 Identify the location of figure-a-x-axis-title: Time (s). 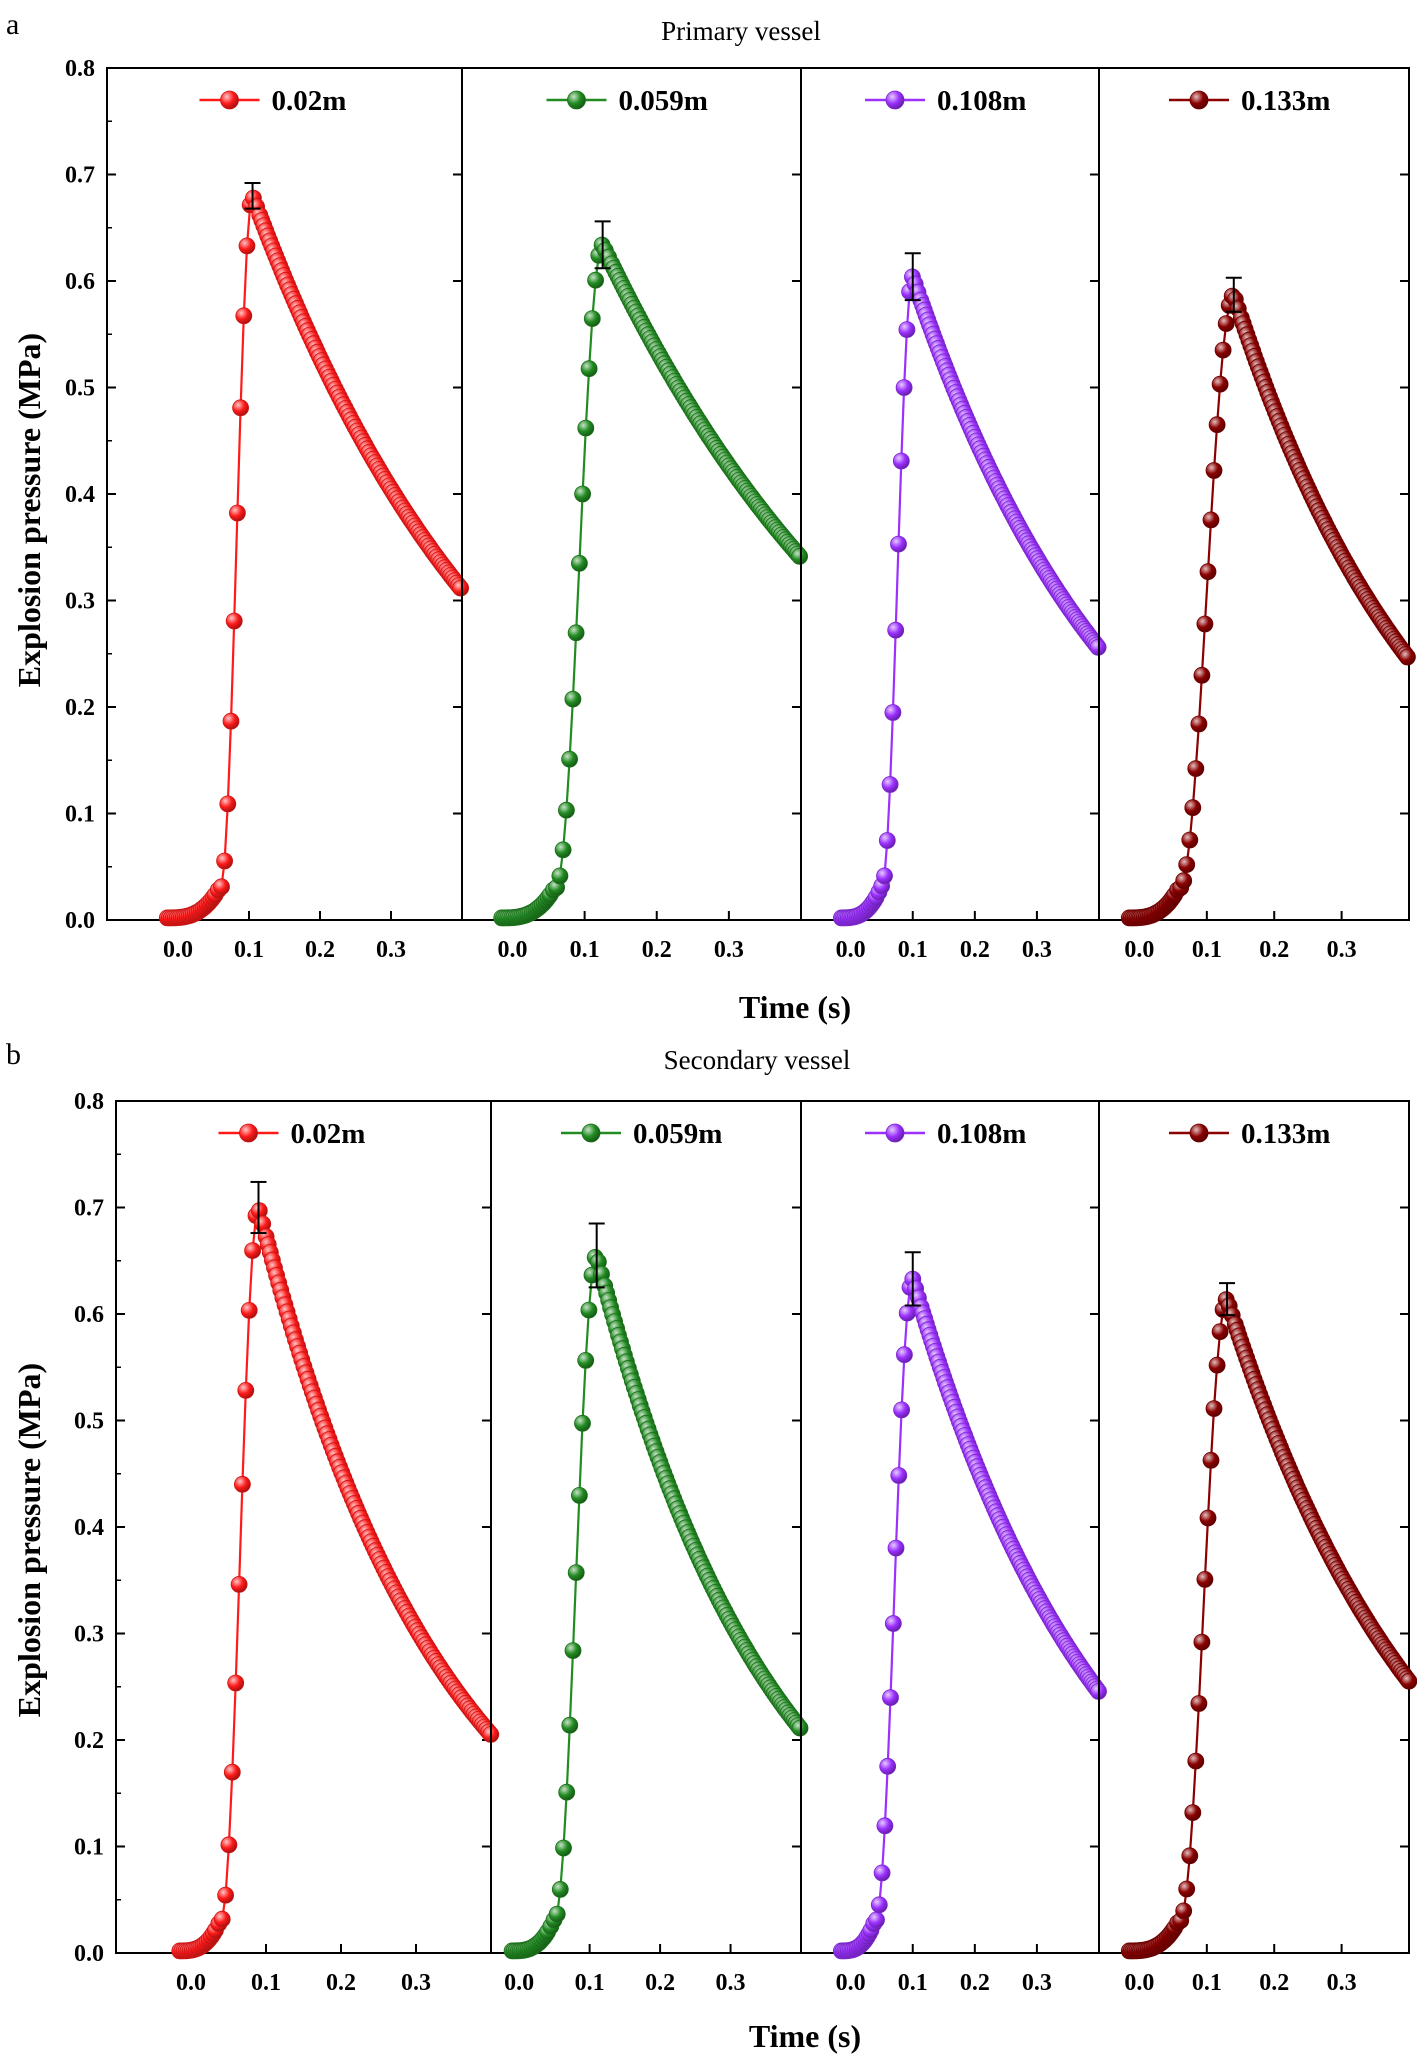
(795, 1007).